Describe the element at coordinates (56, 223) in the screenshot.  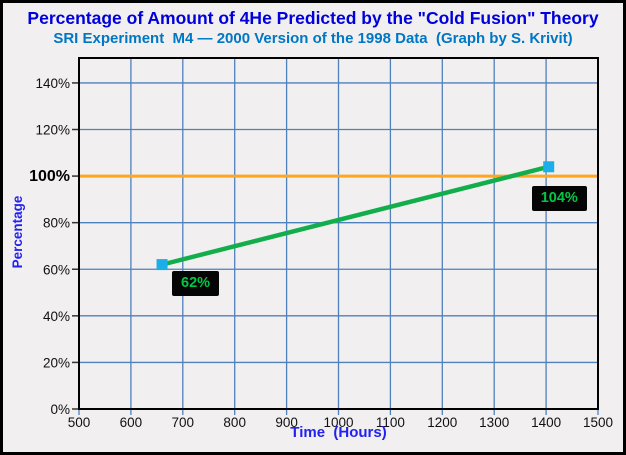
I see `y-tick-label: 80%` at that location.